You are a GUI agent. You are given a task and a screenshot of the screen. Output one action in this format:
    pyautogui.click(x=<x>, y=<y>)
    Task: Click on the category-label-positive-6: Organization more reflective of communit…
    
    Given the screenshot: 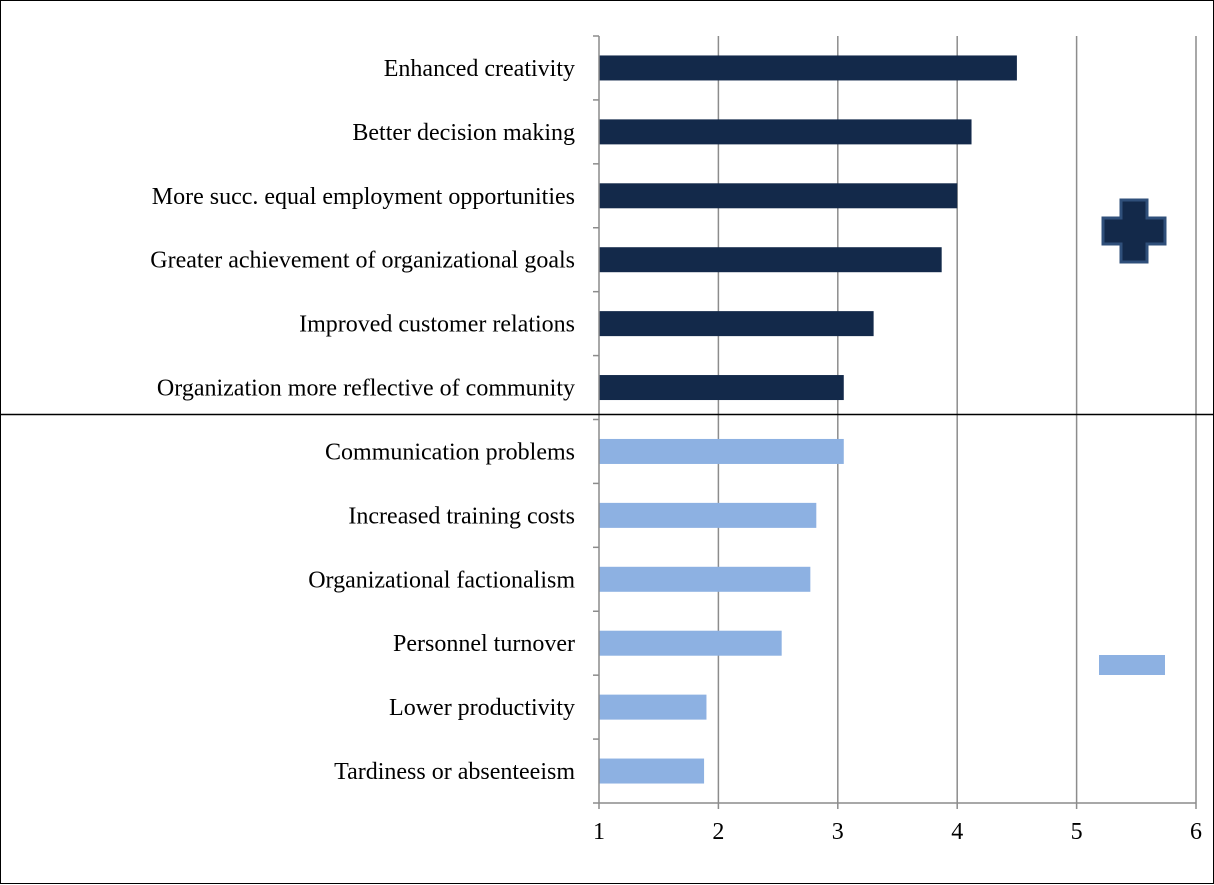 What is the action you would take?
    pyautogui.click(x=366, y=389)
    